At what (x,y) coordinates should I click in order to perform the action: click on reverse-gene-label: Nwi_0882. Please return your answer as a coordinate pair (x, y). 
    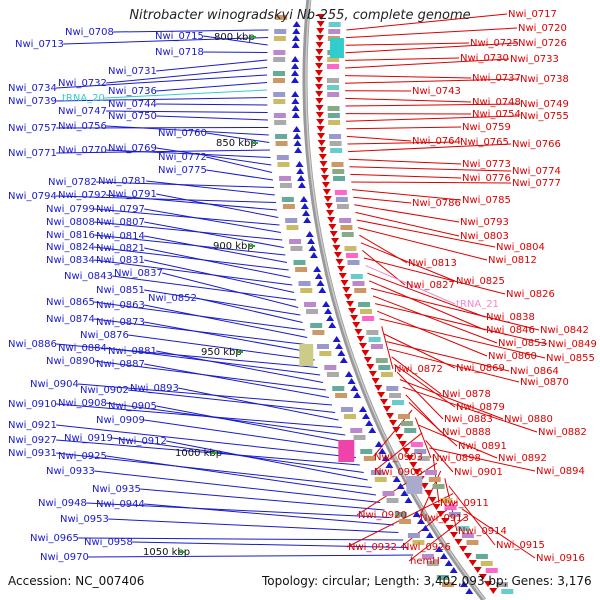
    Looking at the image, I should click on (562, 432).